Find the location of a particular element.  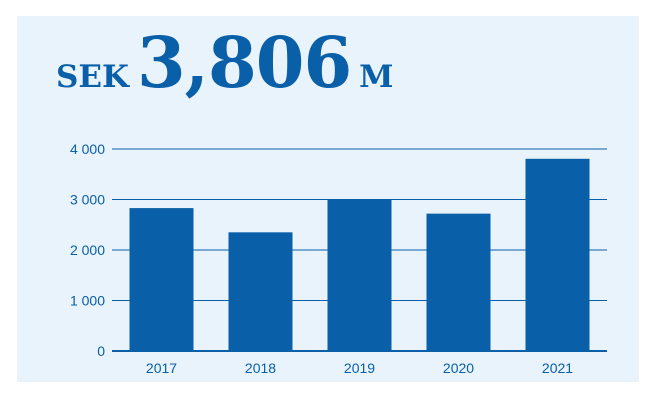

bar-2020 is located at coordinates (458, 282).